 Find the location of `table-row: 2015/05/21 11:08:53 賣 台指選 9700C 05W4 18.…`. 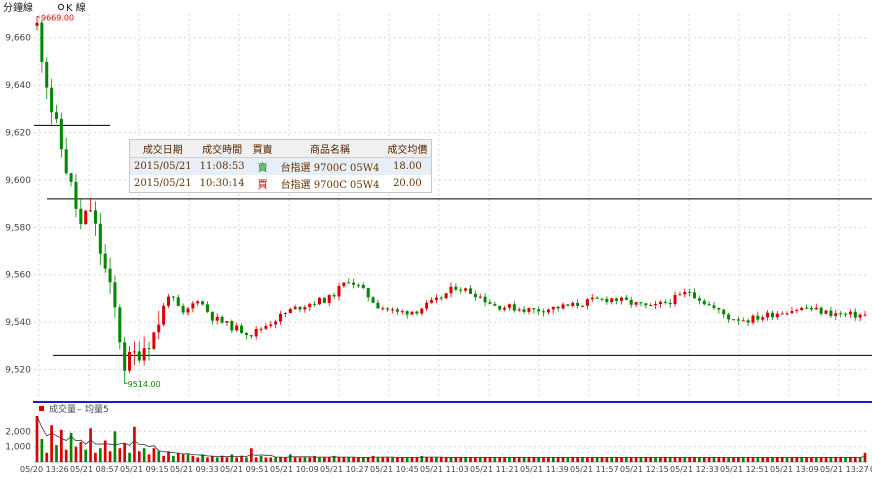

table-row: 2015/05/21 11:08:53 賣 台指選 9700C 05W4 18.… is located at coordinates (280, 166).